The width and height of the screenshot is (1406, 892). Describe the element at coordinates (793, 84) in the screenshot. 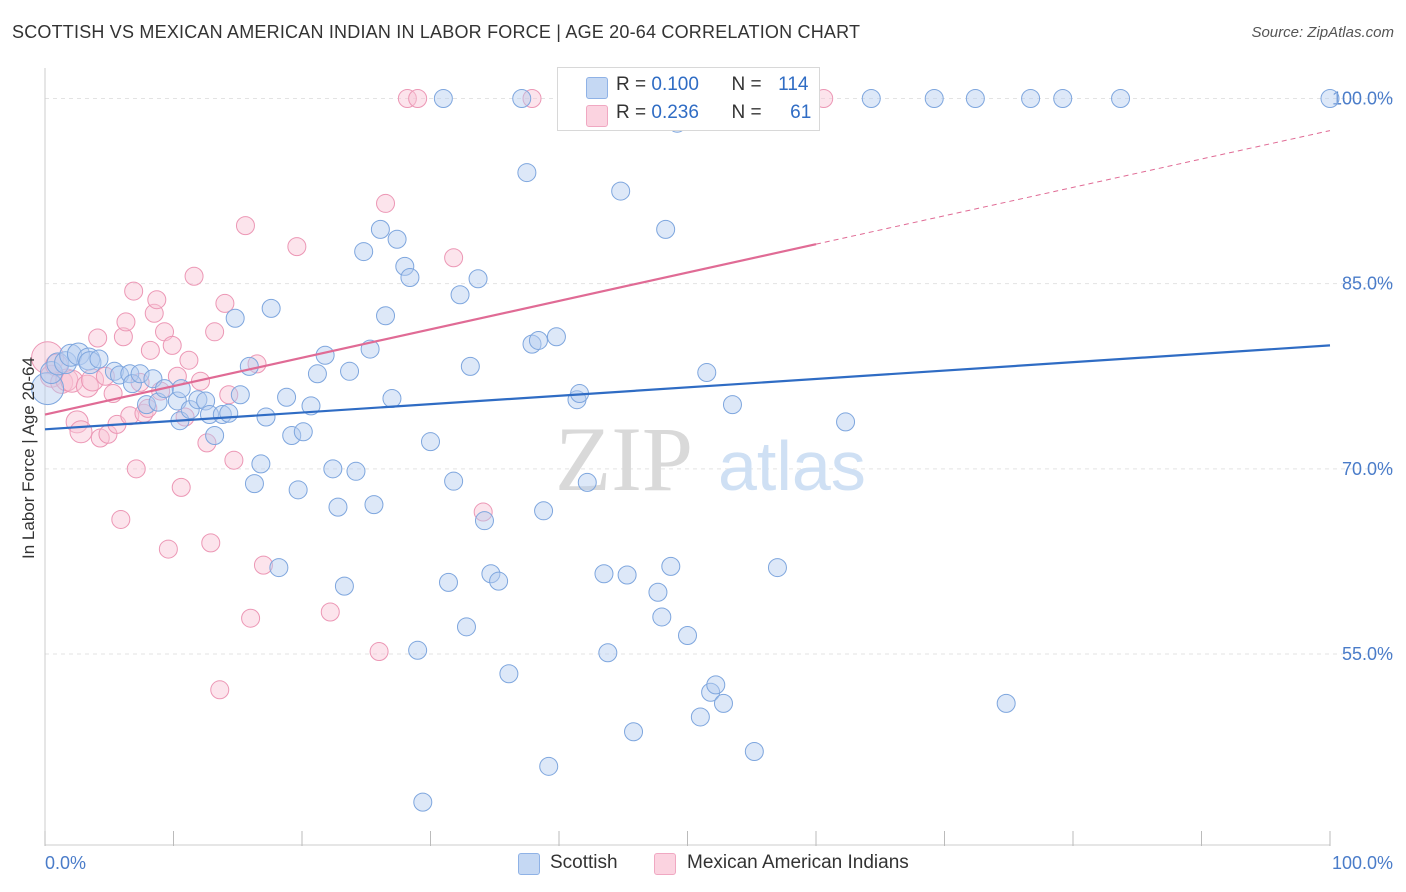

I see `legend-n-value: 114` at that location.